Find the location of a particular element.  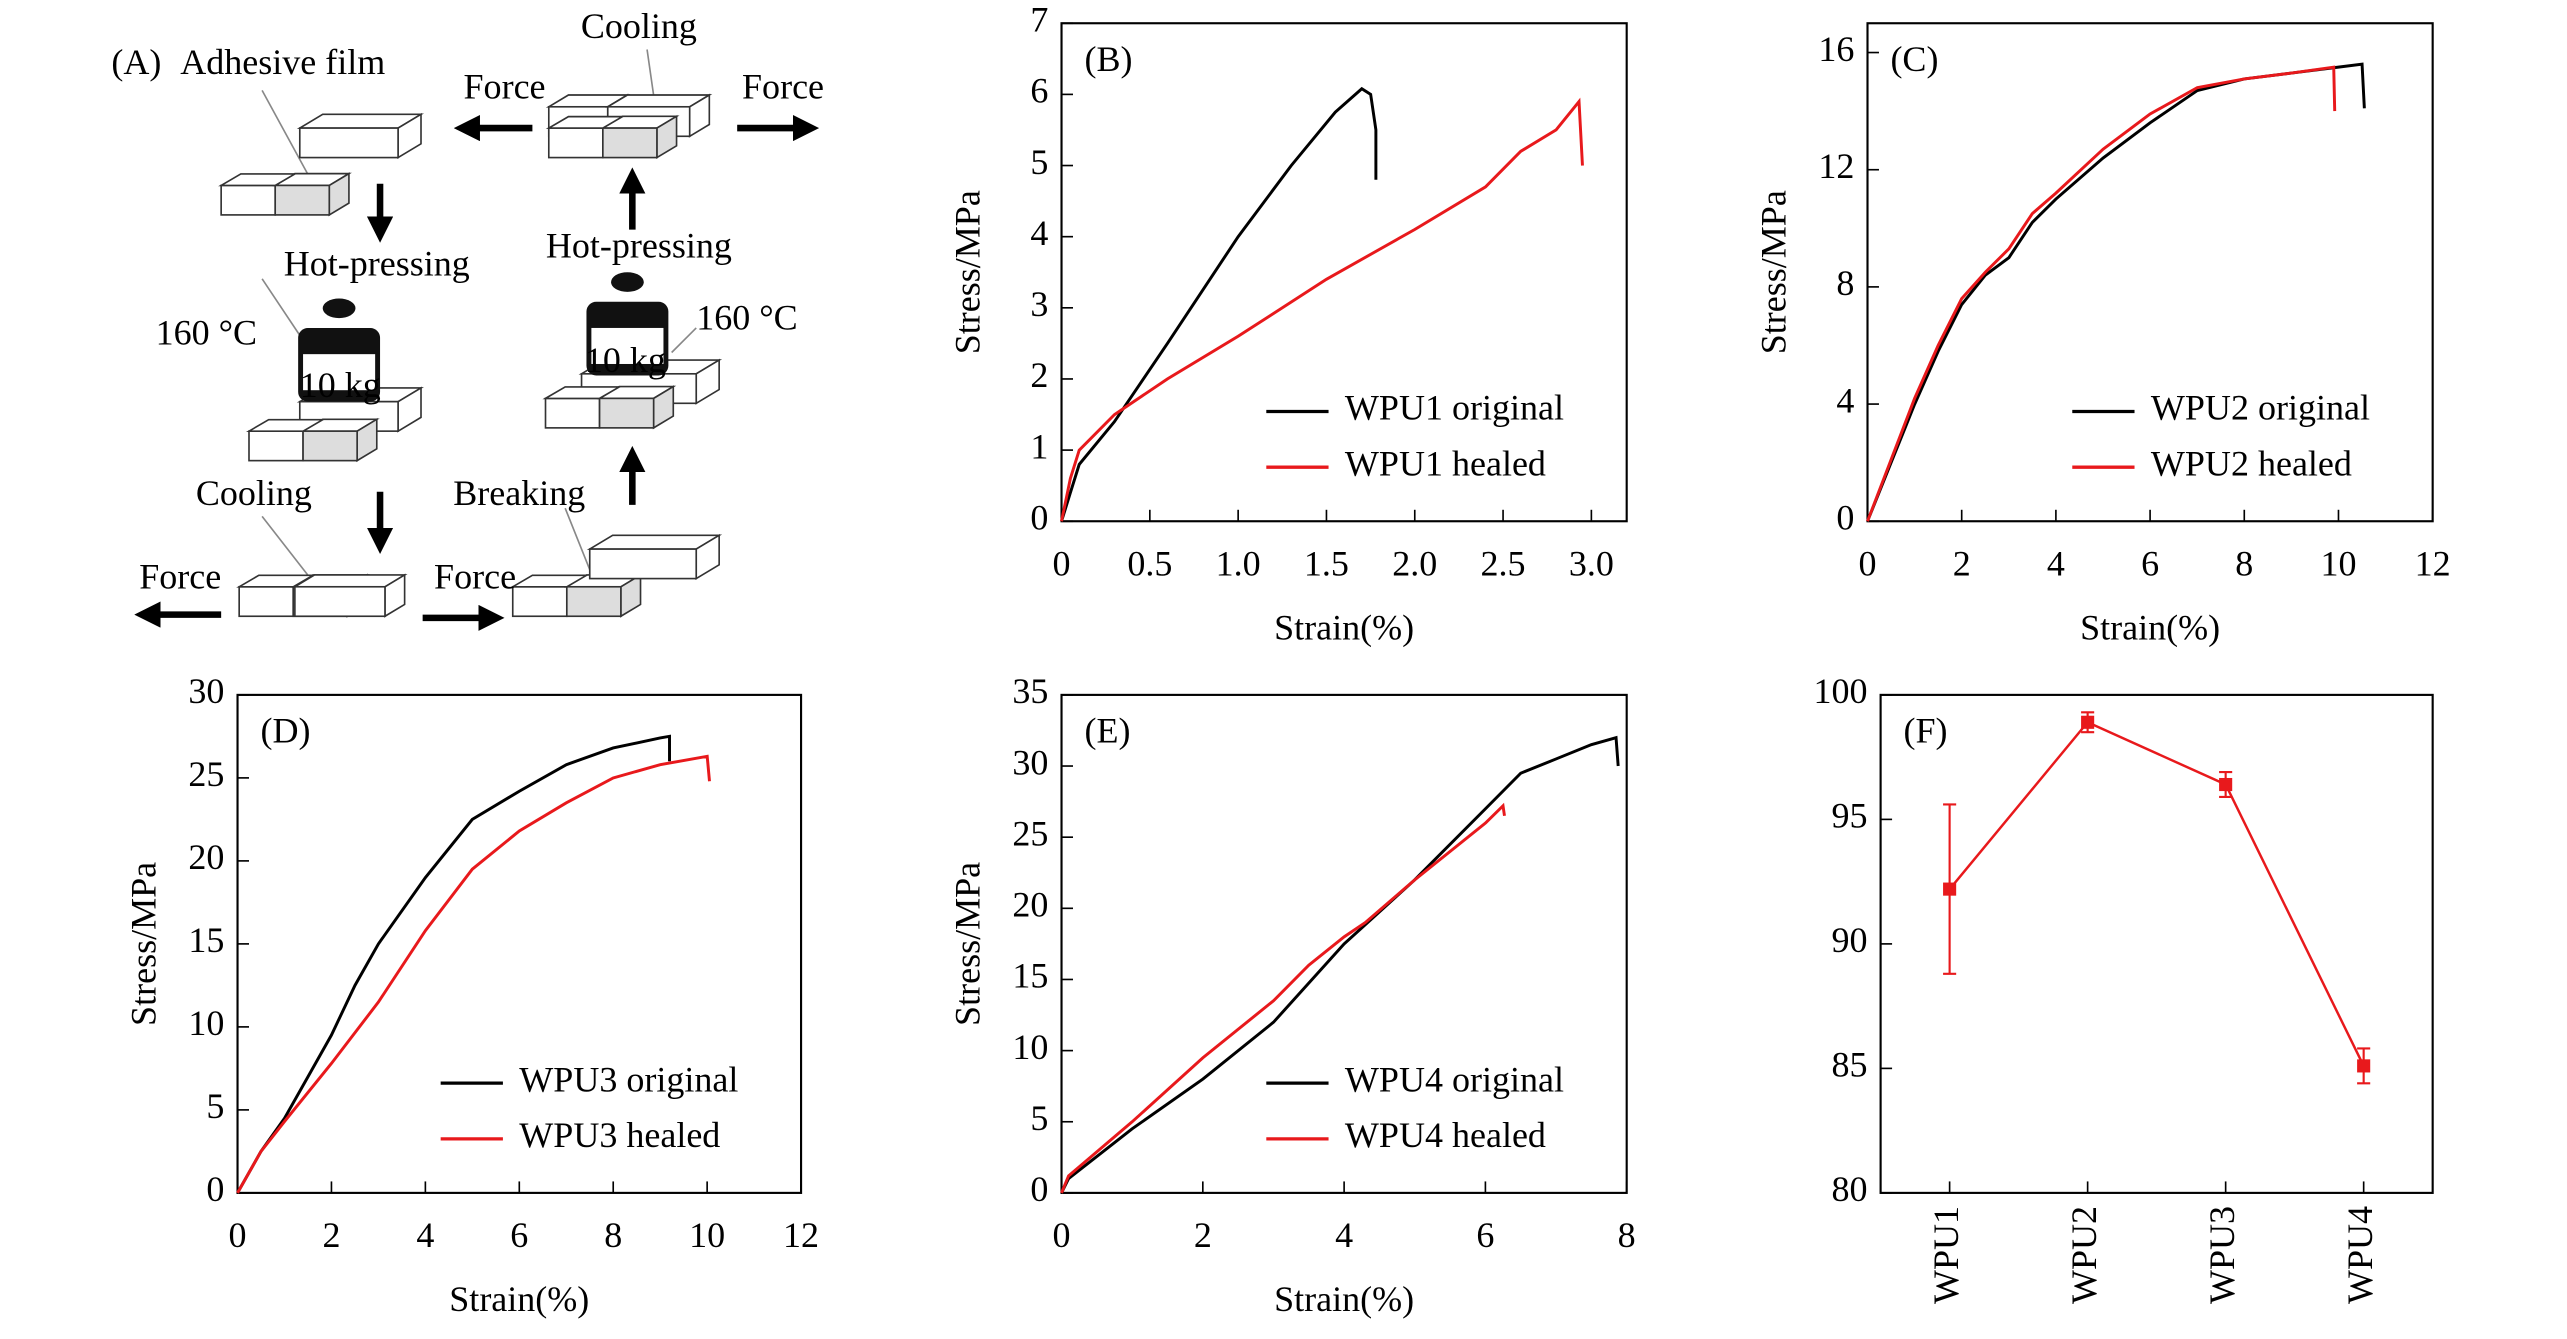

x-tick-label: WPU3 is located at coordinates (2222, 1255).